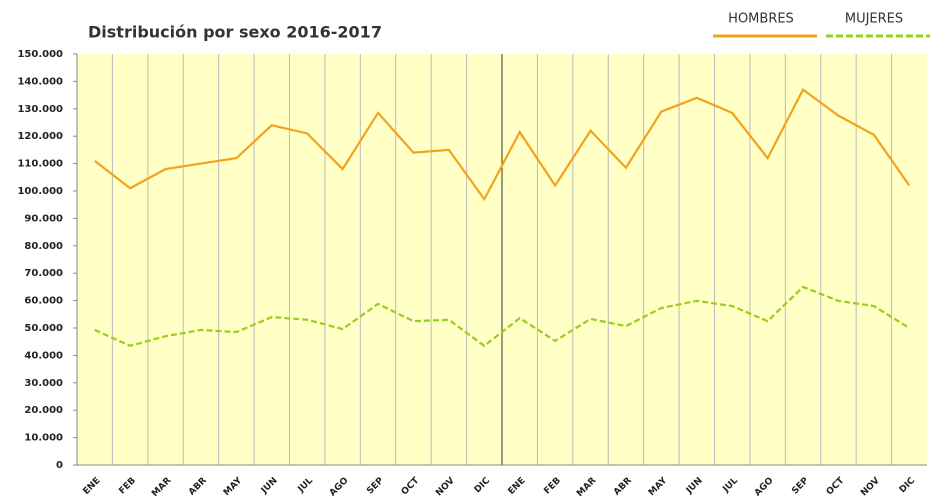  What do you see at coordinates (874, 19) in the screenshot?
I see `legend-label: MUJERES` at bounding box center [874, 19].